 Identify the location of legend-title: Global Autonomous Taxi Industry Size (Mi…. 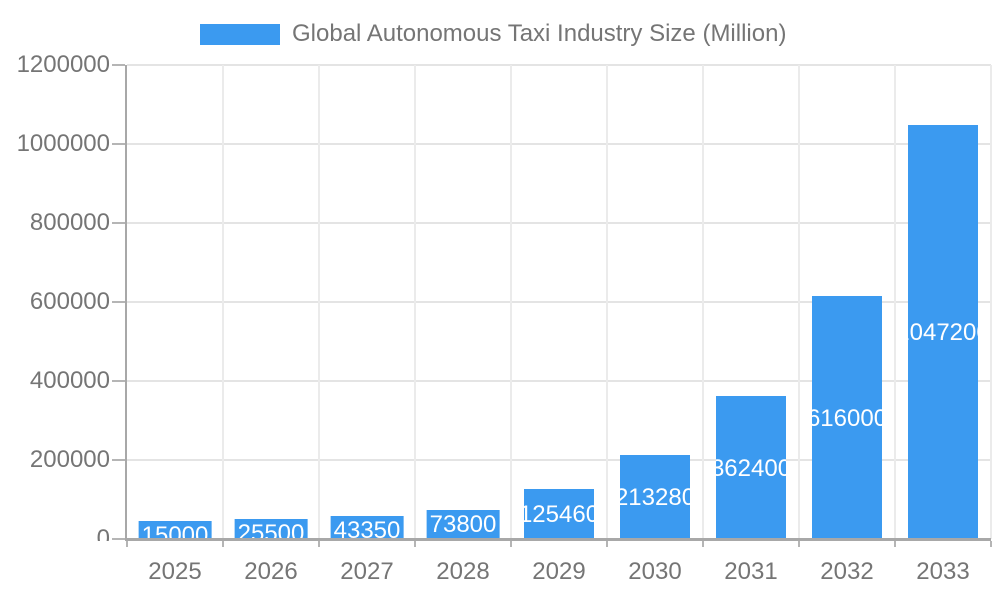
(539, 33).